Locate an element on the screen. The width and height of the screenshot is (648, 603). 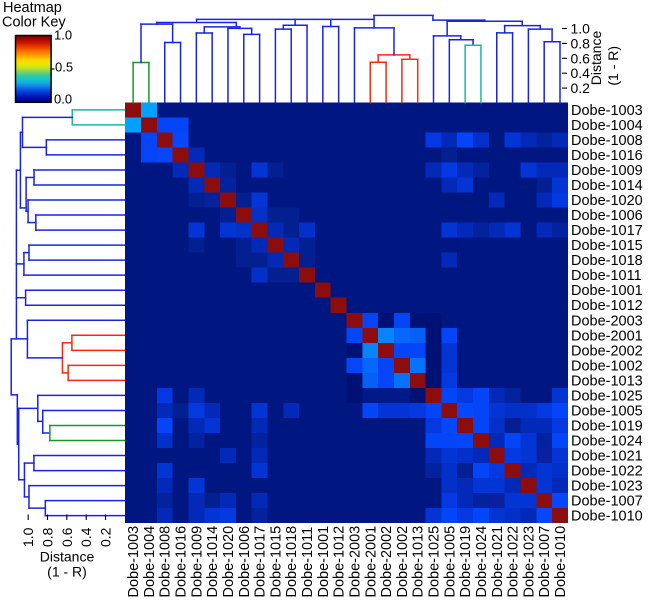
svg-text: 0.0 is located at coordinates (63, 99).